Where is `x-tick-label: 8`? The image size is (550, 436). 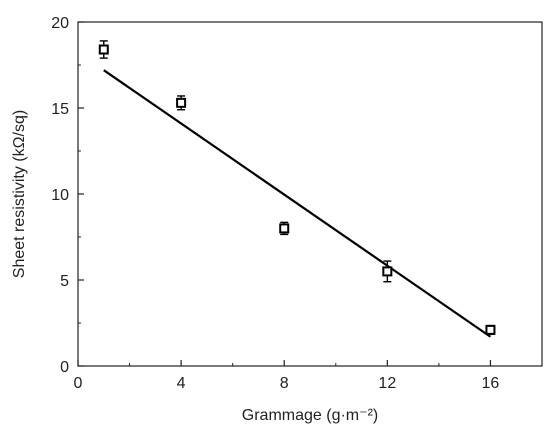 x-tick-label: 8 is located at coordinates (284, 383).